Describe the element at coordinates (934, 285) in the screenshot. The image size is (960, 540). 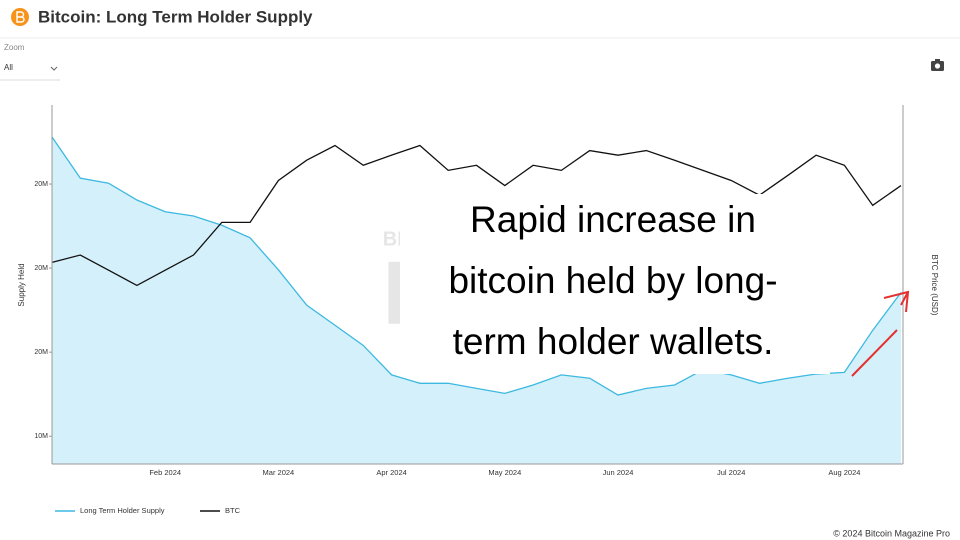
I see `y2-axis-label: BTC Price (USD)` at that location.